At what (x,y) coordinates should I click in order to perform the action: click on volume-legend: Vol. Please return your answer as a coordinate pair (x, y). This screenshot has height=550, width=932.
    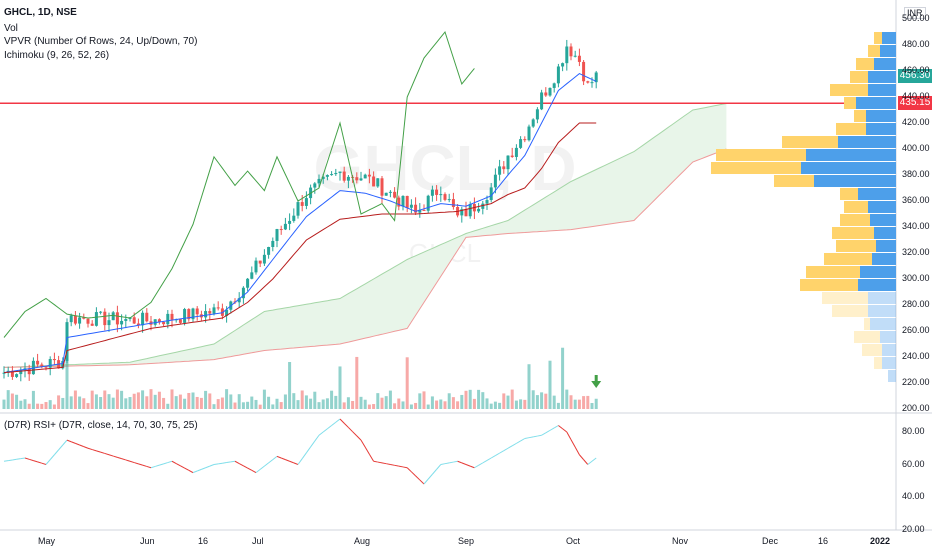
    Looking at the image, I should click on (11, 28).